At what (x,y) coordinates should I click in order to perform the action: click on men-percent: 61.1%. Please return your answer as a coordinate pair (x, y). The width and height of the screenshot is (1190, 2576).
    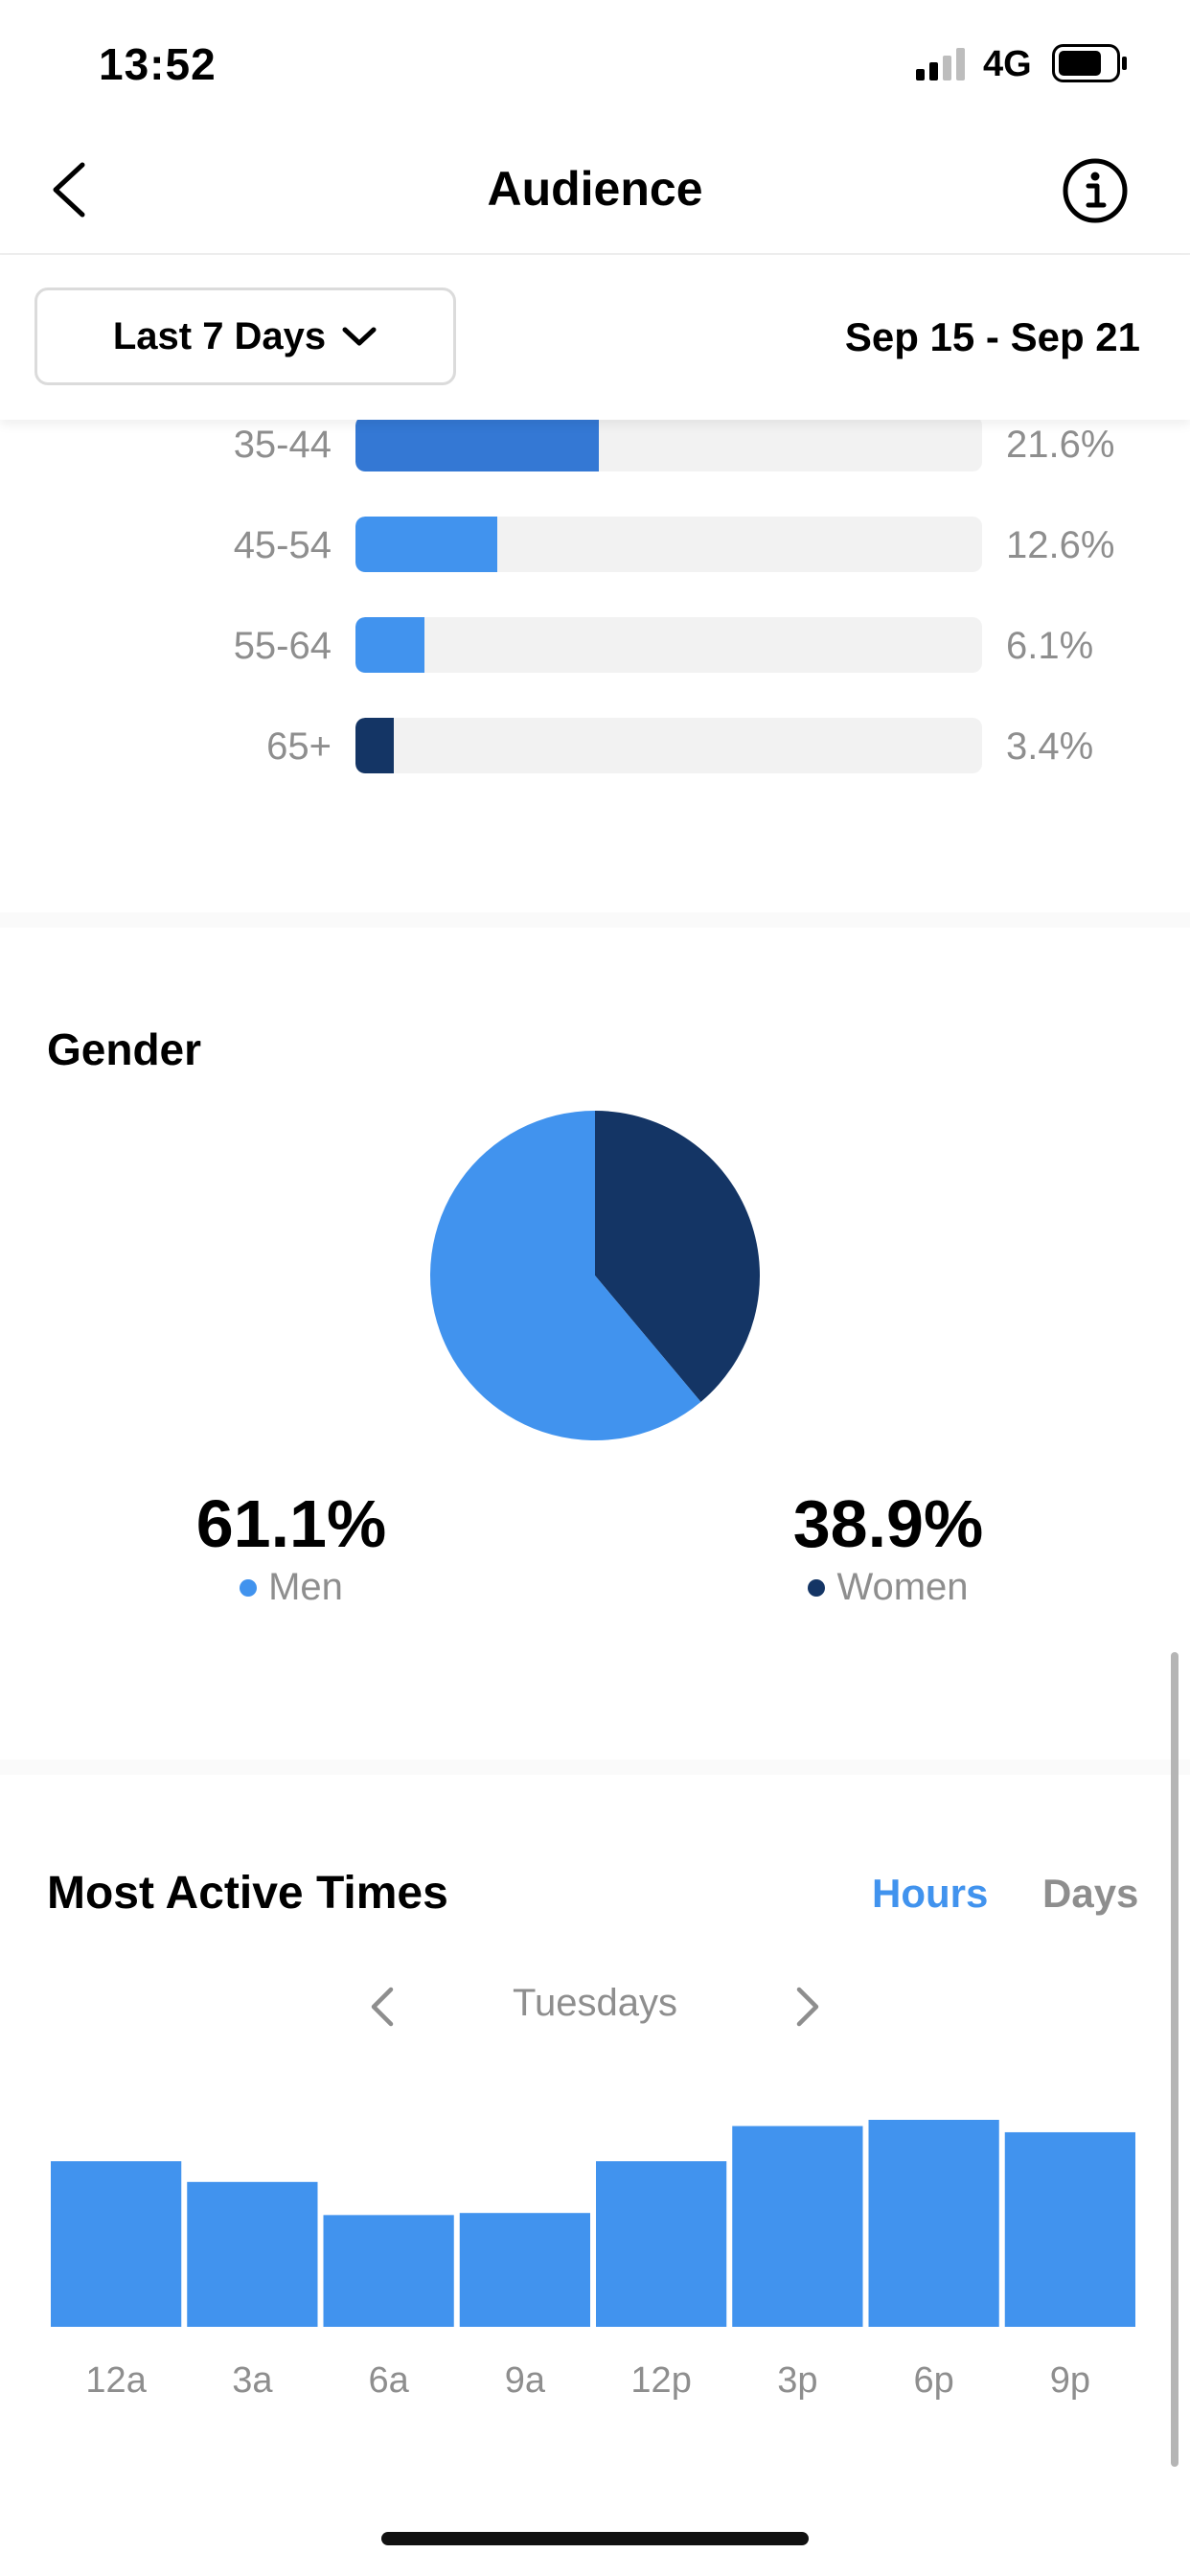
    Looking at the image, I should click on (291, 1523).